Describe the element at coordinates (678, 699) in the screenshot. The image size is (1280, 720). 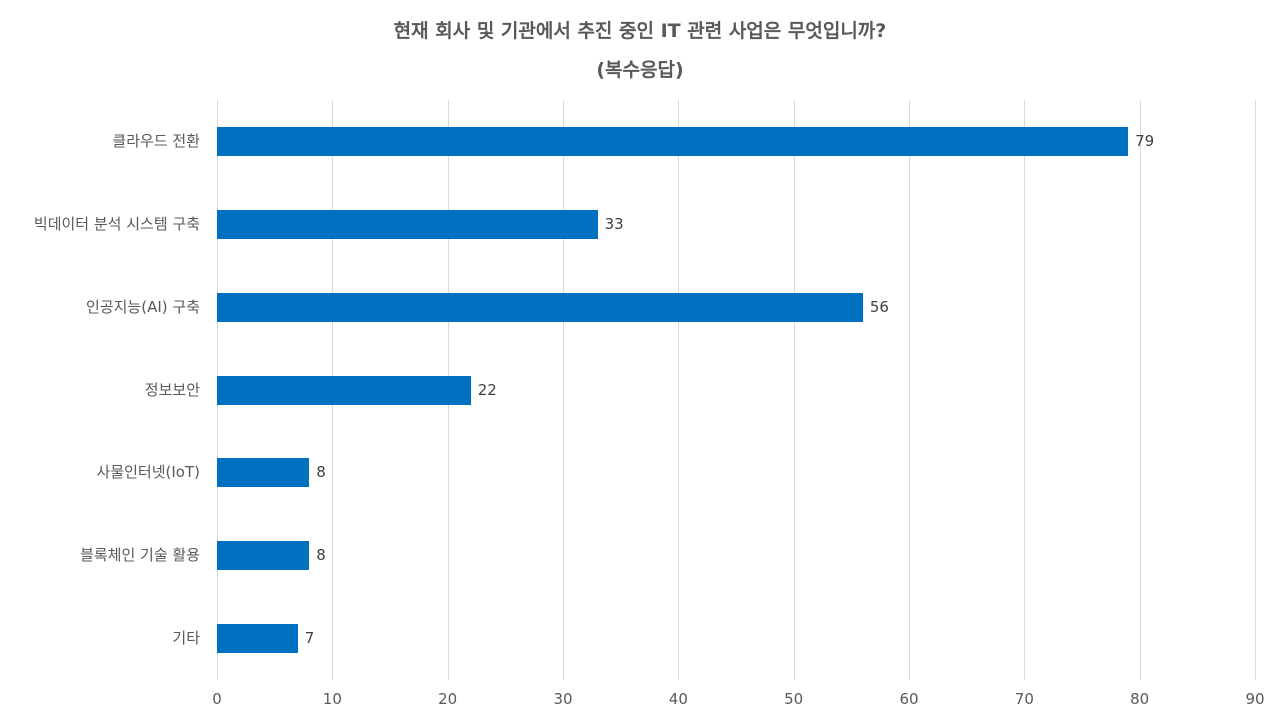
I see `x-tick-label: 40` at that location.